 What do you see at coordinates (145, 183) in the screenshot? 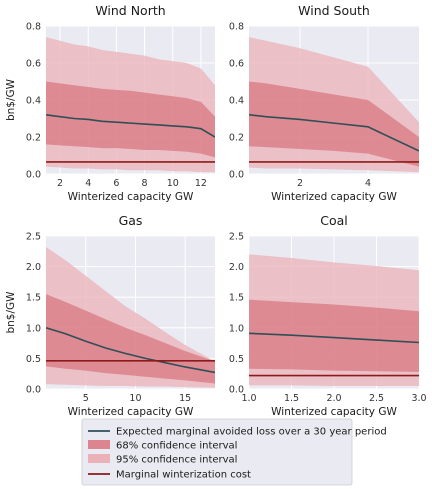
I see `x-tick-label: 8` at bounding box center [145, 183].